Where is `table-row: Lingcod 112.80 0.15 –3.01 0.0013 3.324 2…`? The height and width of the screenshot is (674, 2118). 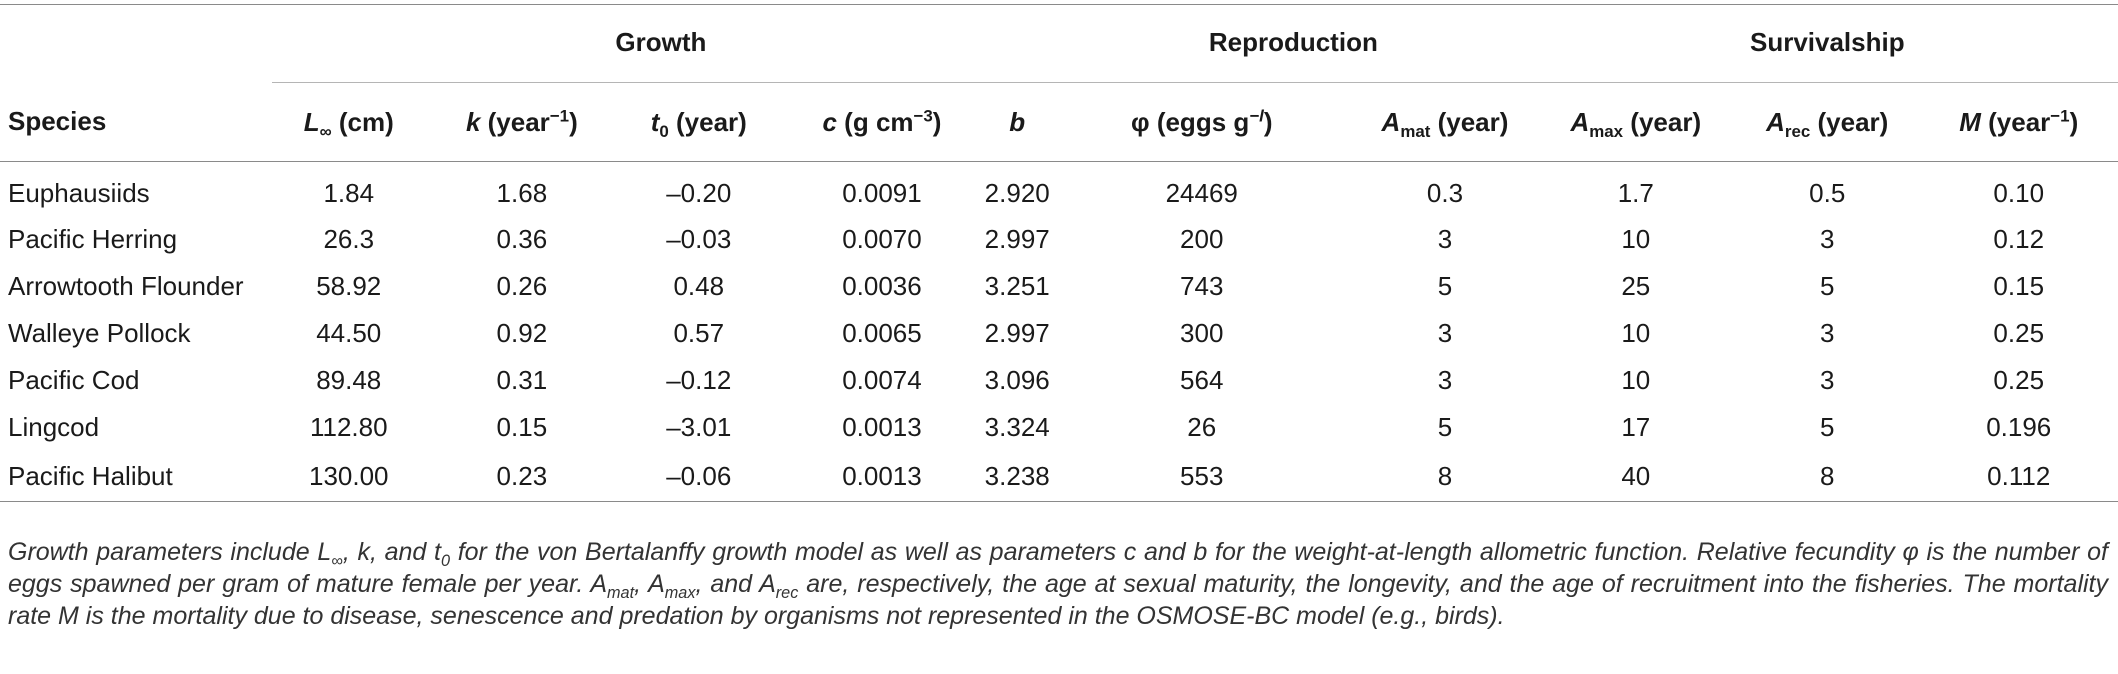 table-row: Lingcod 112.80 0.15 –3.01 0.0013 3.324 2… is located at coordinates (1059, 427).